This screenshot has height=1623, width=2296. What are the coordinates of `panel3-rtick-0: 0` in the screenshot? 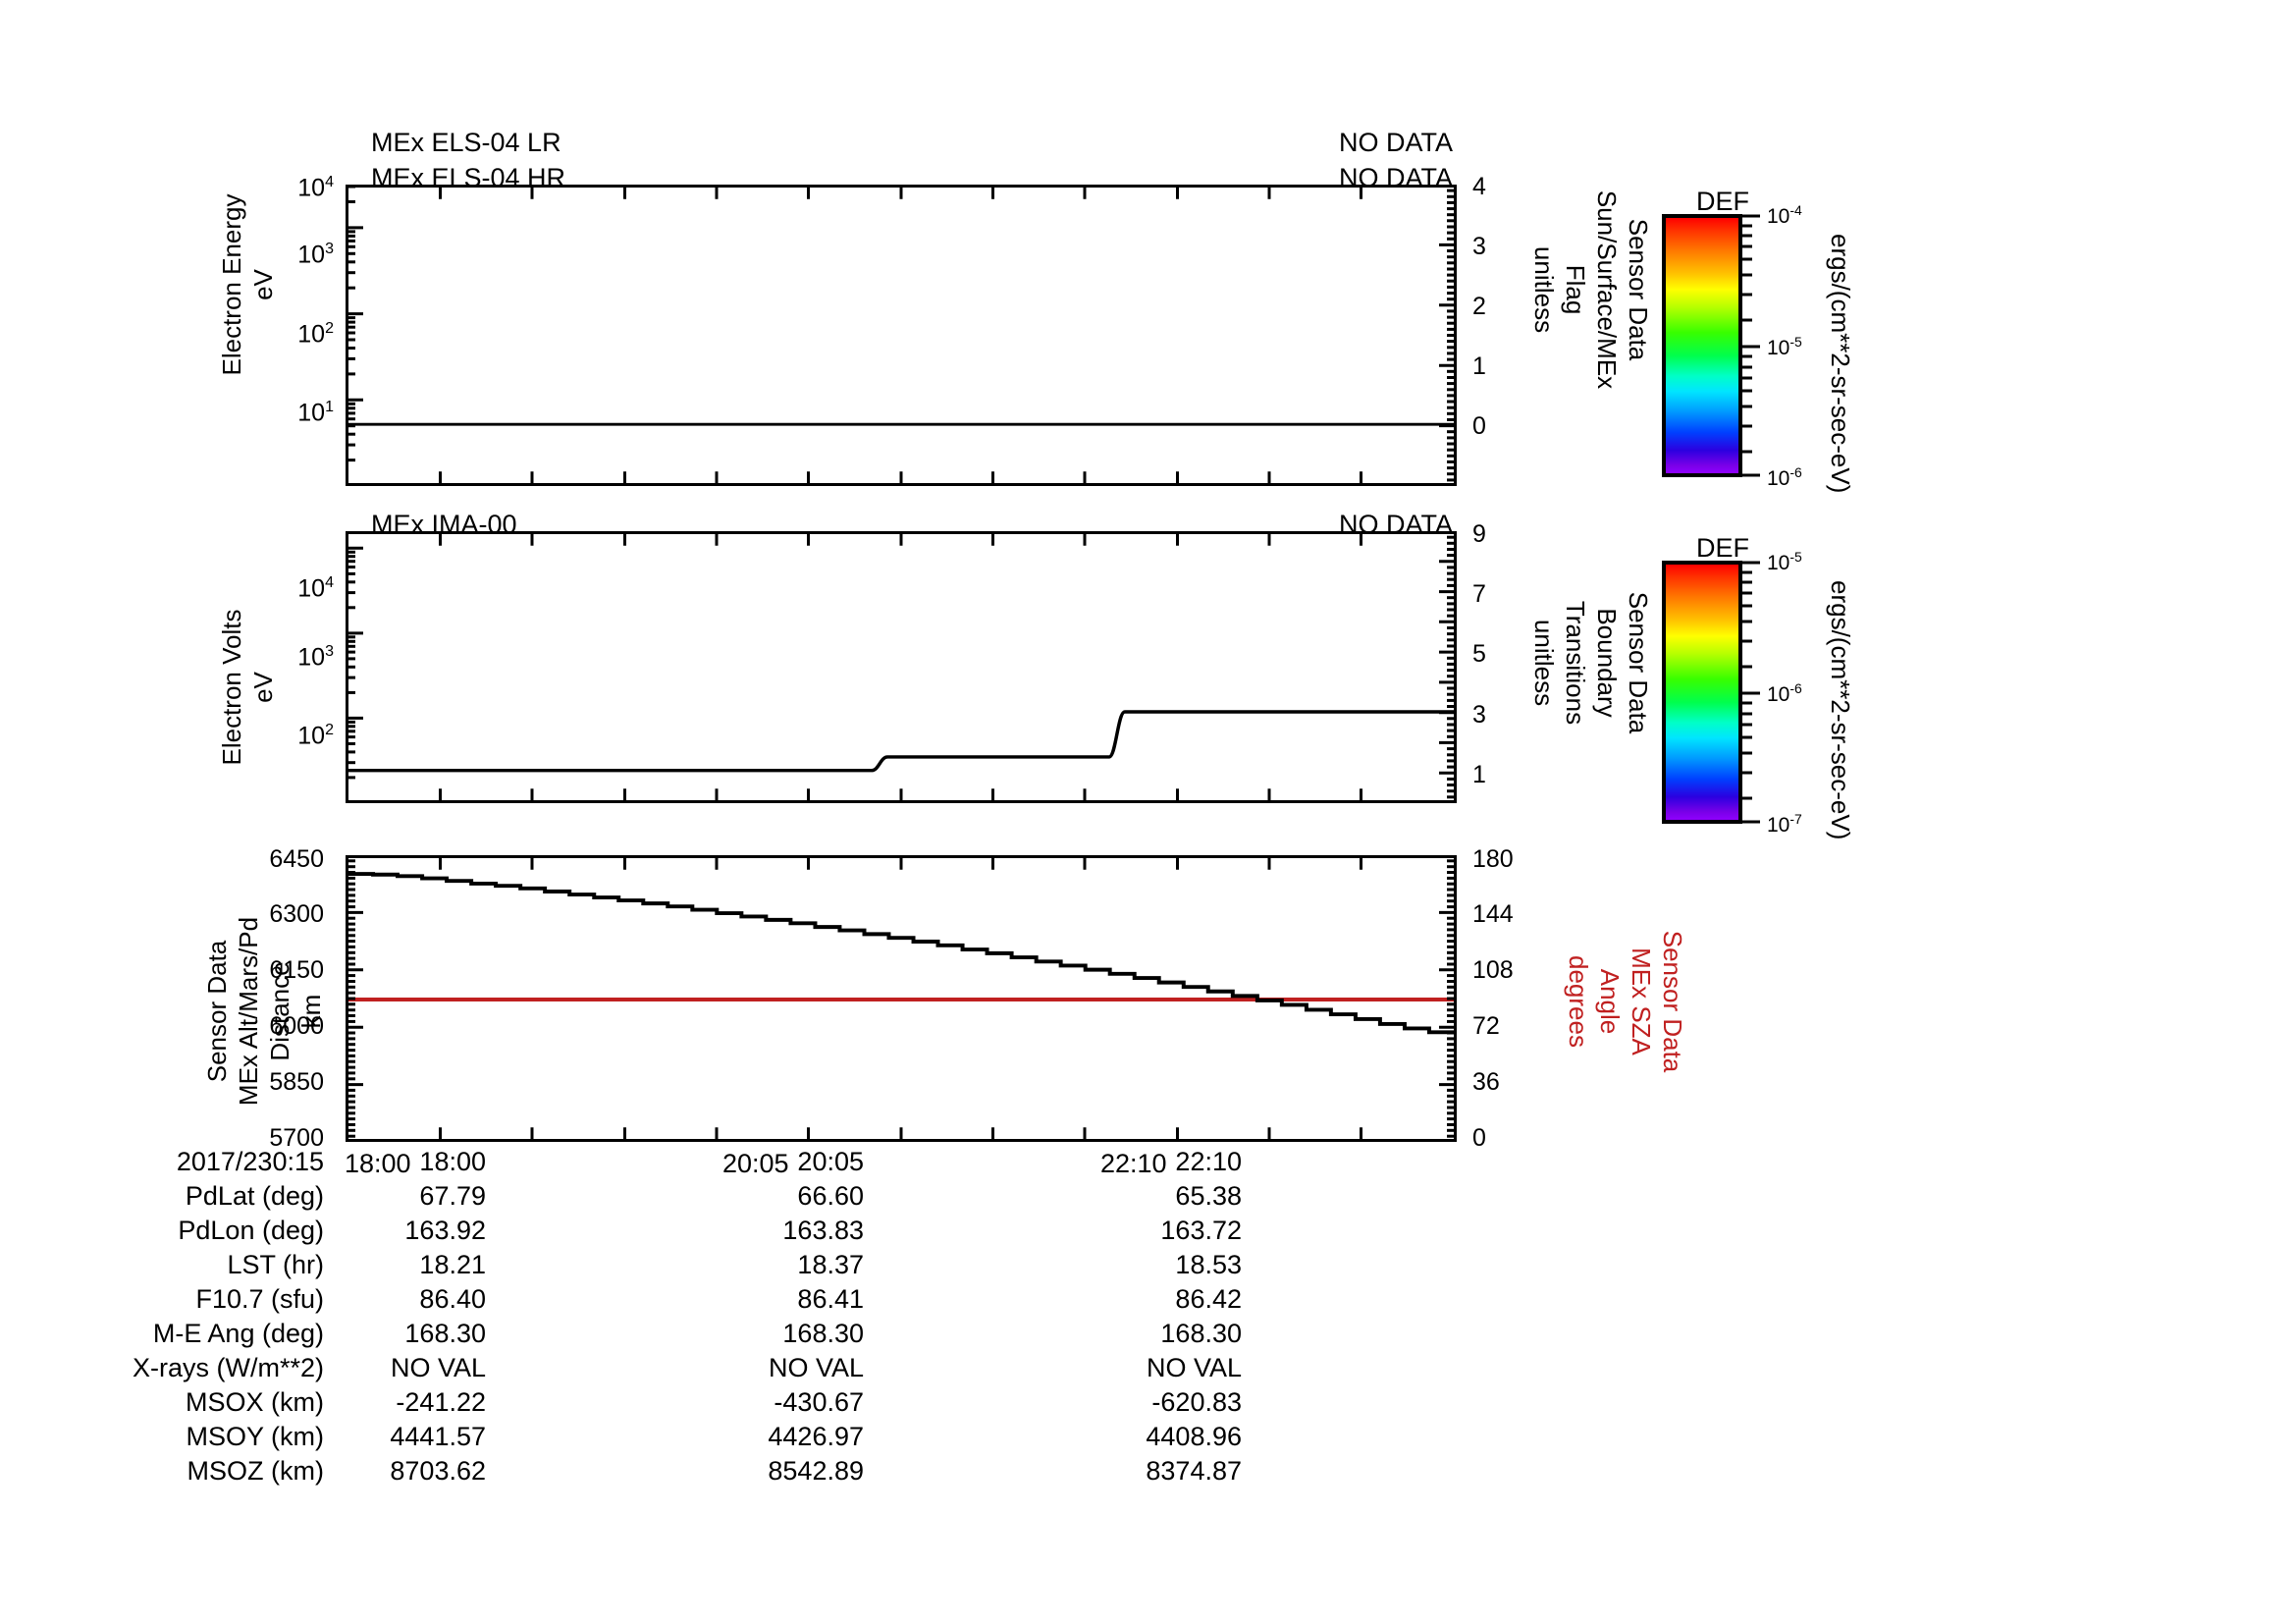 It's located at (1479, 1138).